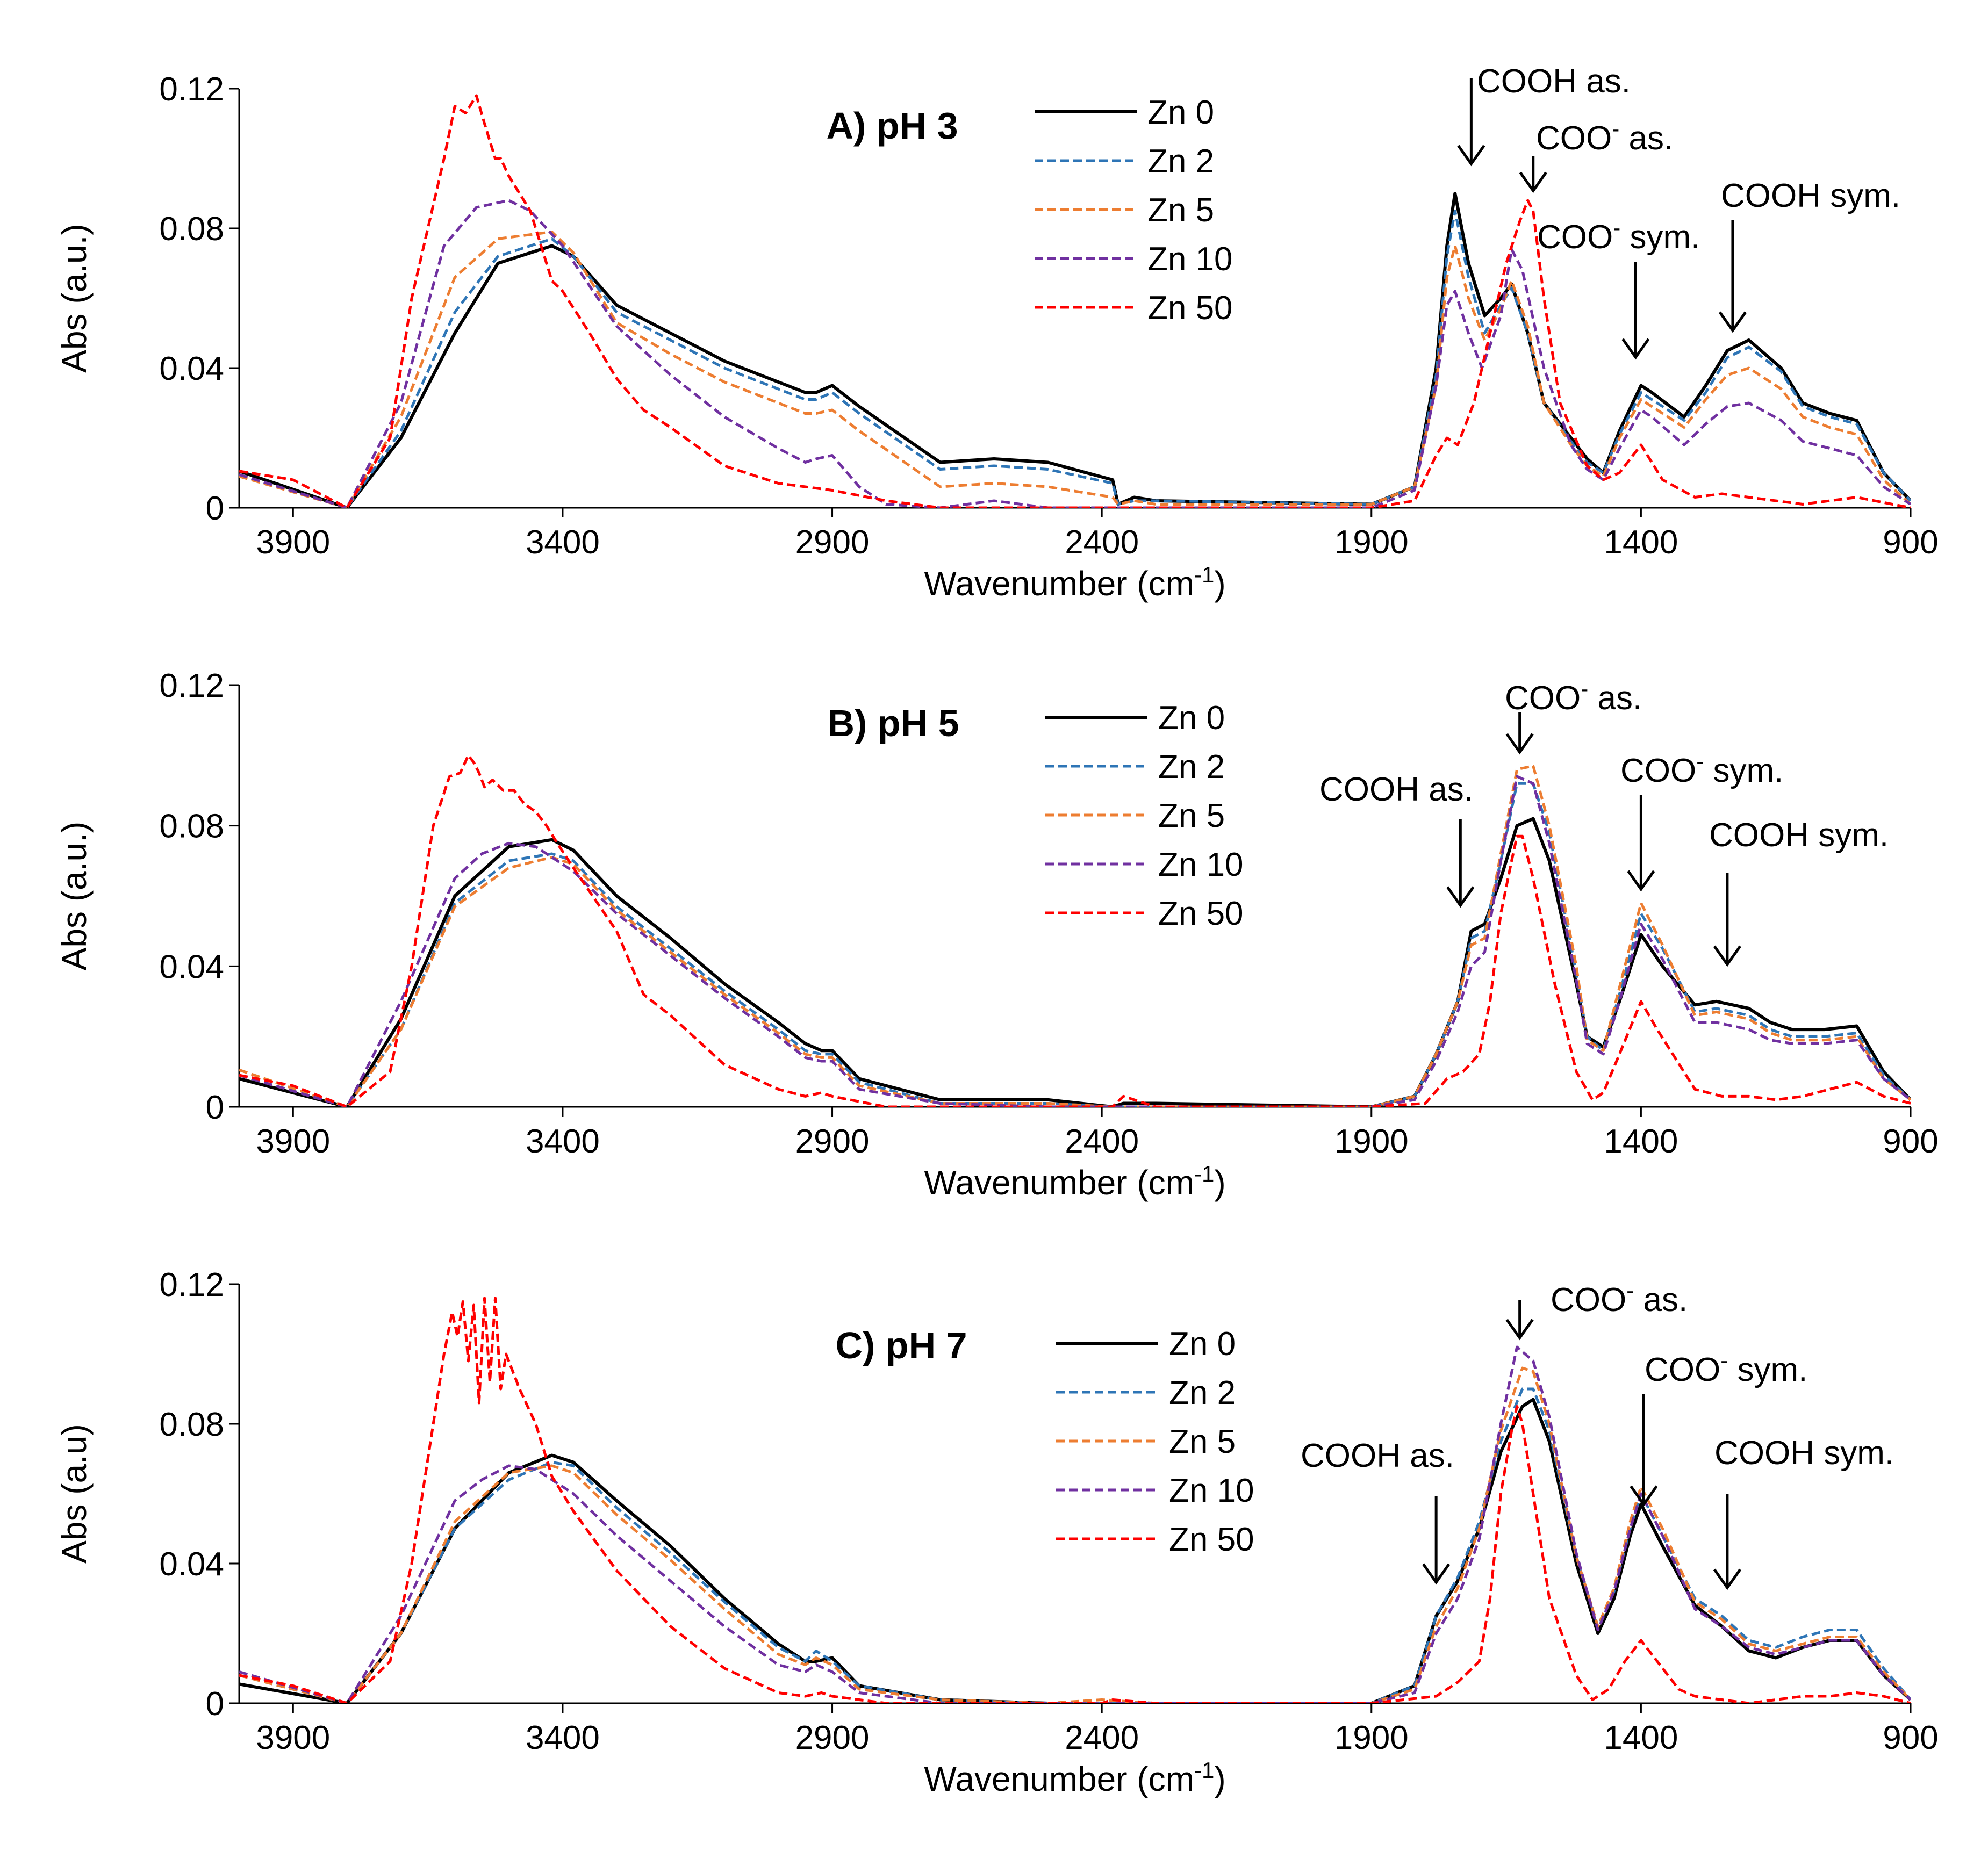 This screenshot has width=1988, height=1851. Describe the element at coordinates (74, 896) in the screenshot. I see `y-axis-label: Abs (a.u.)` at that location.